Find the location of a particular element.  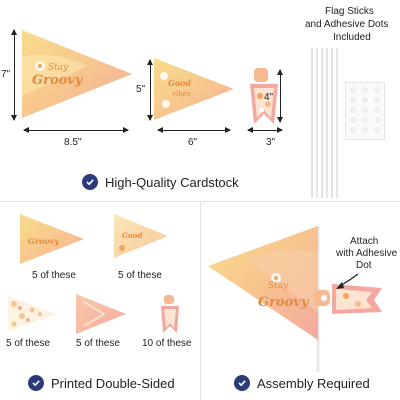

pack-medium-flag: Good is located at coordinates (141, 236).